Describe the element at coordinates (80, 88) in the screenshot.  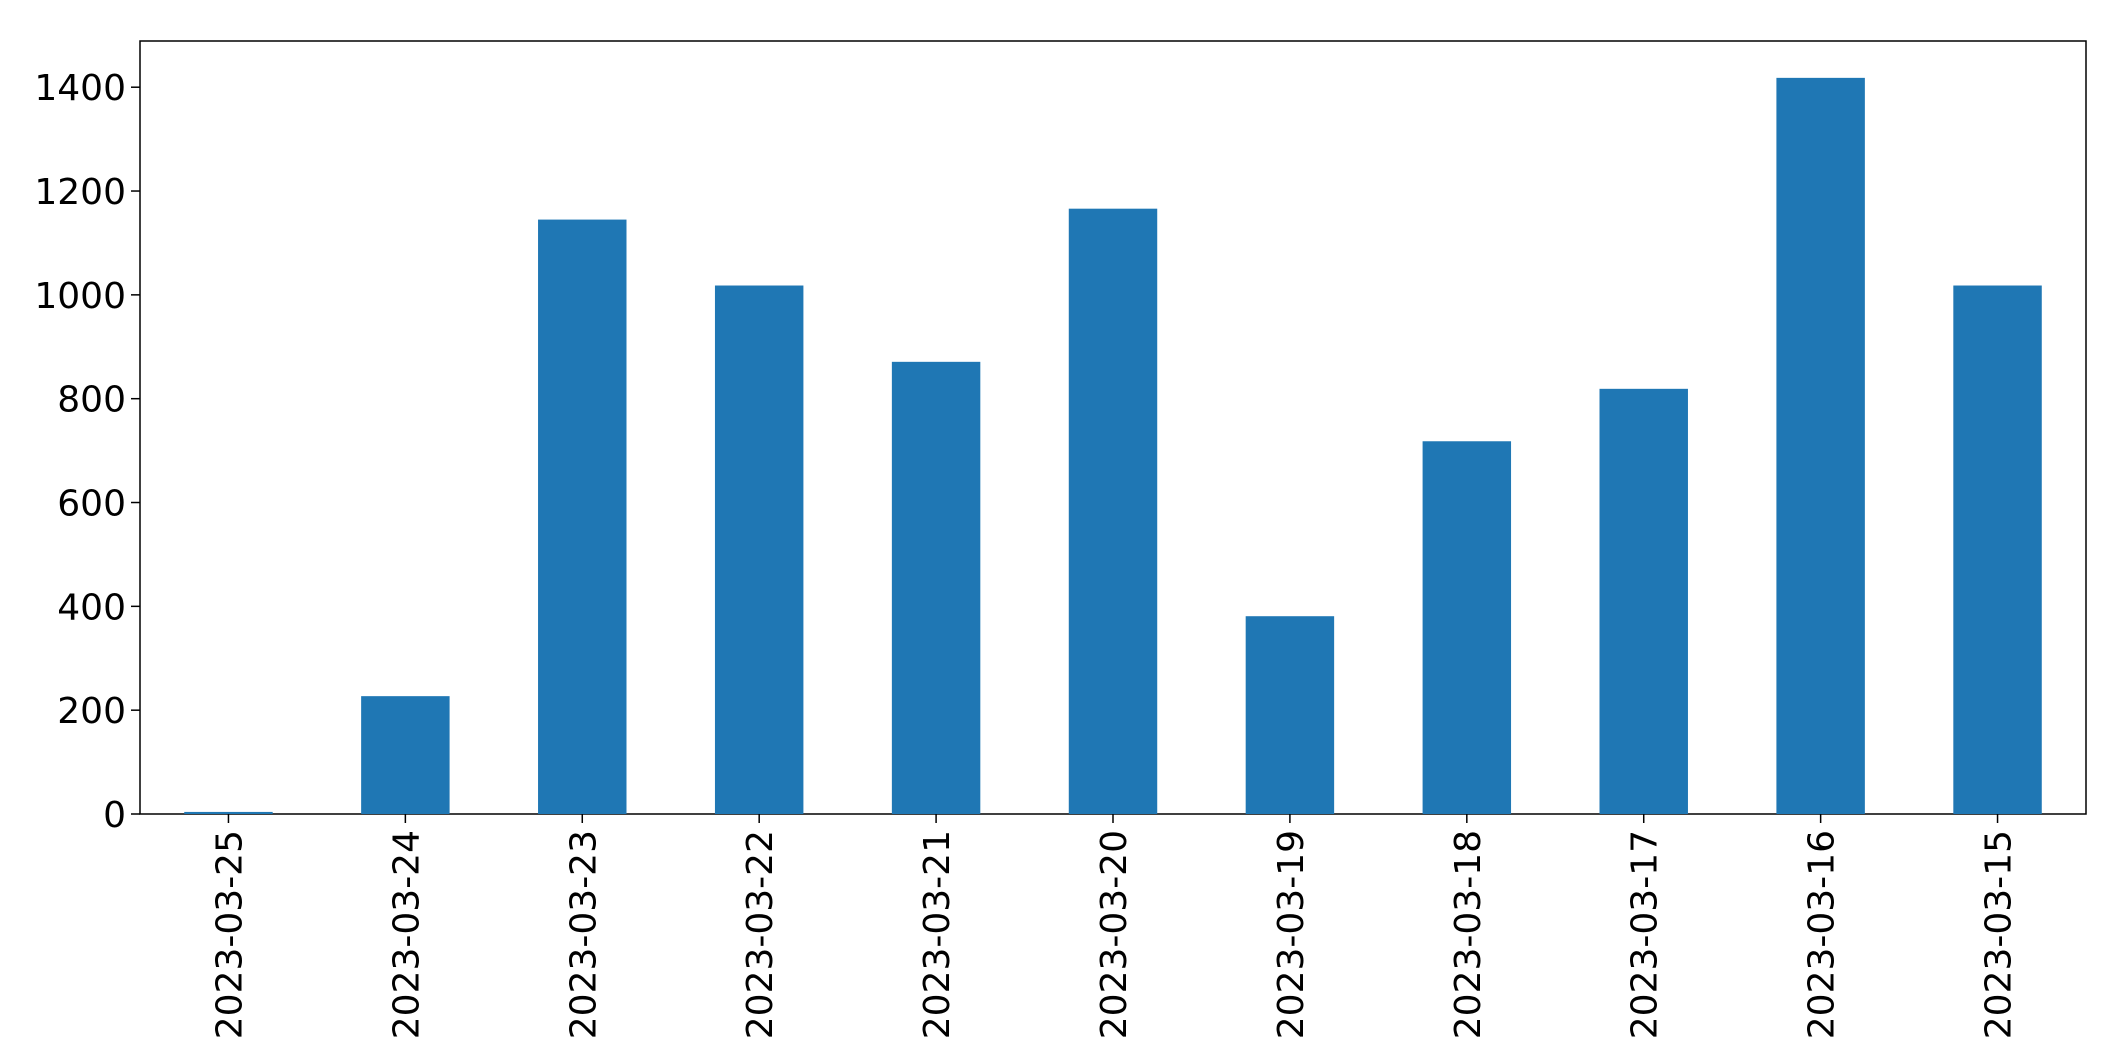
I see `y-tick-label: 1400` at that location.